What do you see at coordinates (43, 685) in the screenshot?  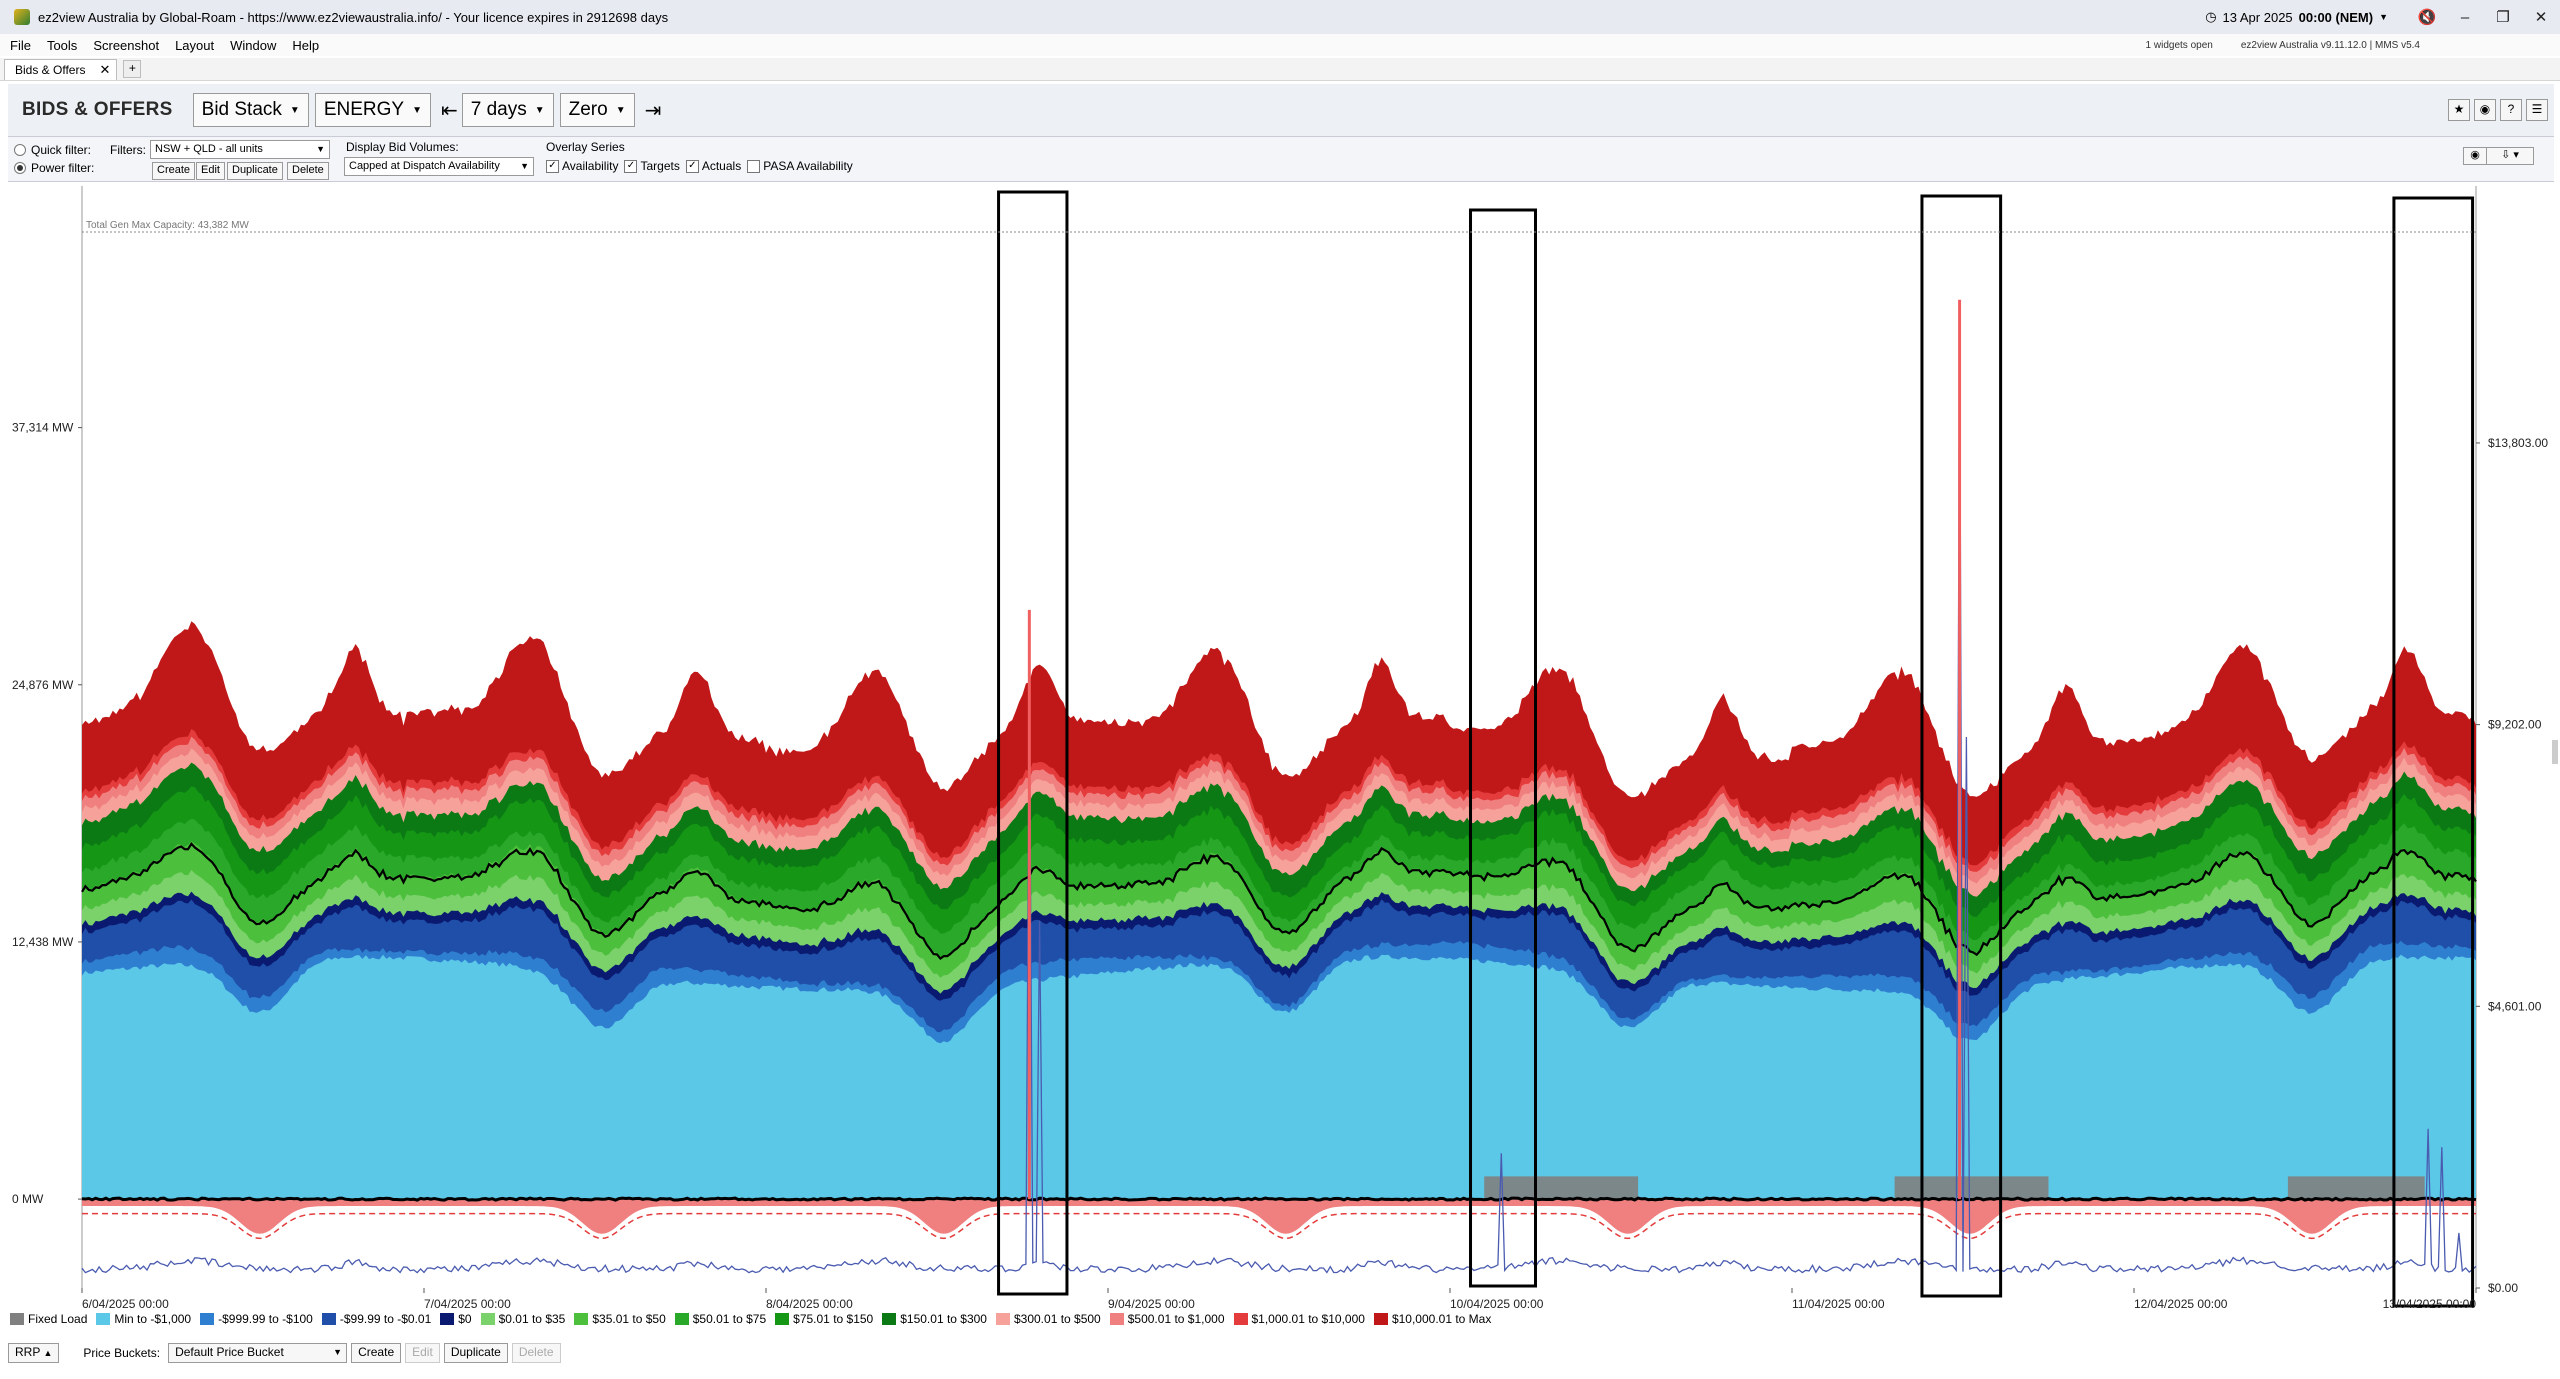 I see `y-tick-label: 24,876 MW` at bounding box center [43, 685].